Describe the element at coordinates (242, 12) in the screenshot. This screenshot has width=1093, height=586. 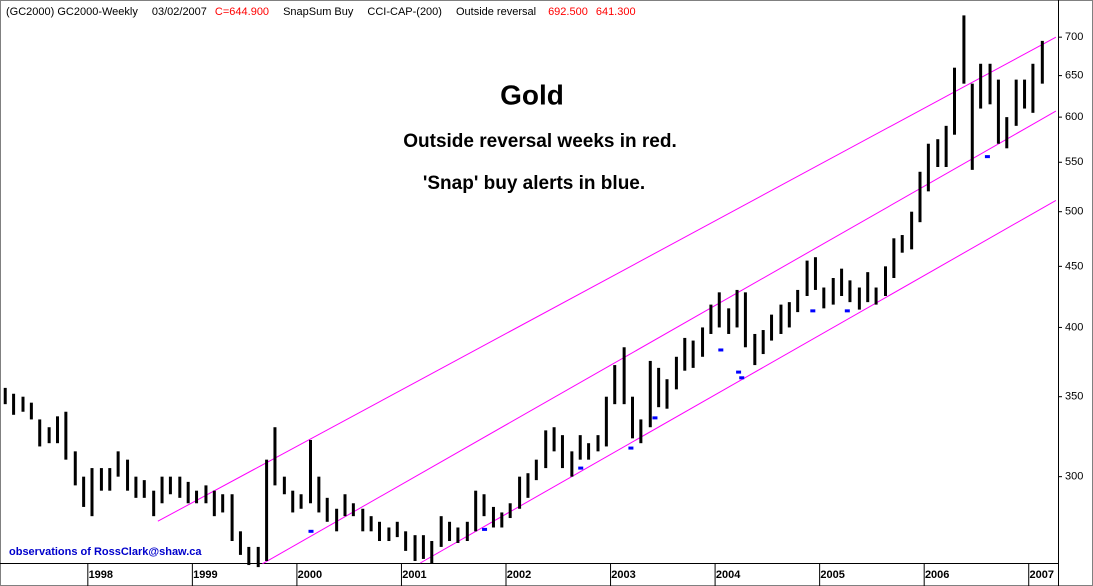
I see `header-item: C=644.900` at that location.